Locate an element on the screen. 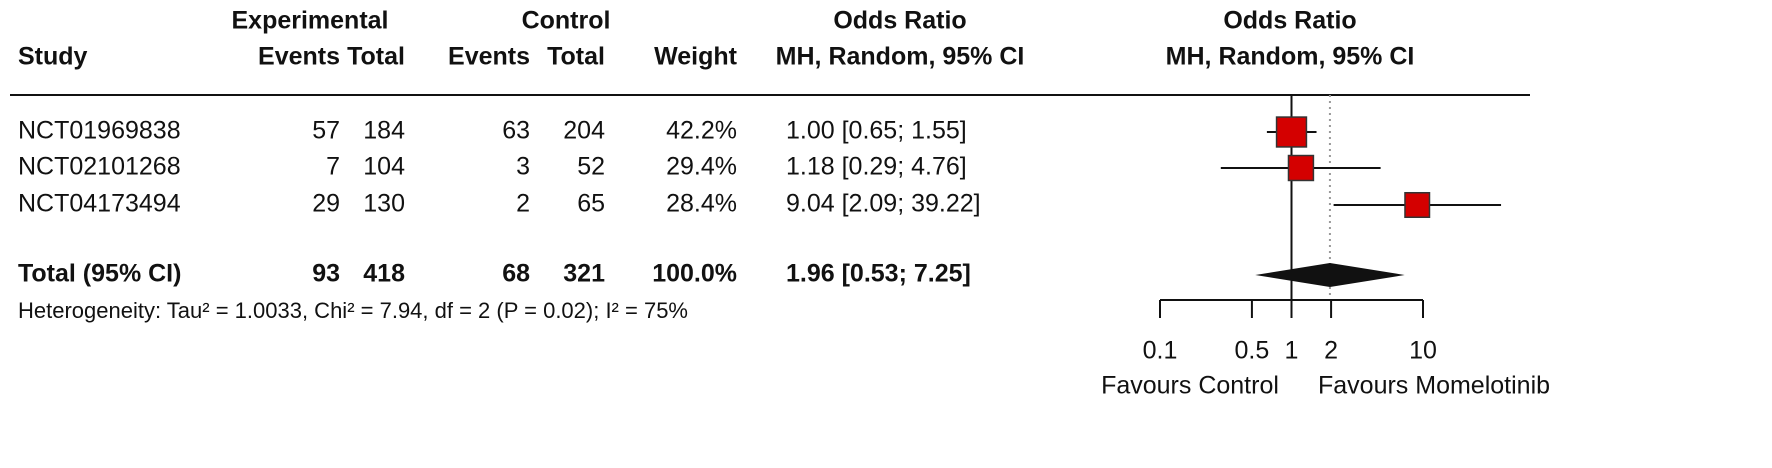  cell-exp-events: 57 is located at coordinates (326, 131).